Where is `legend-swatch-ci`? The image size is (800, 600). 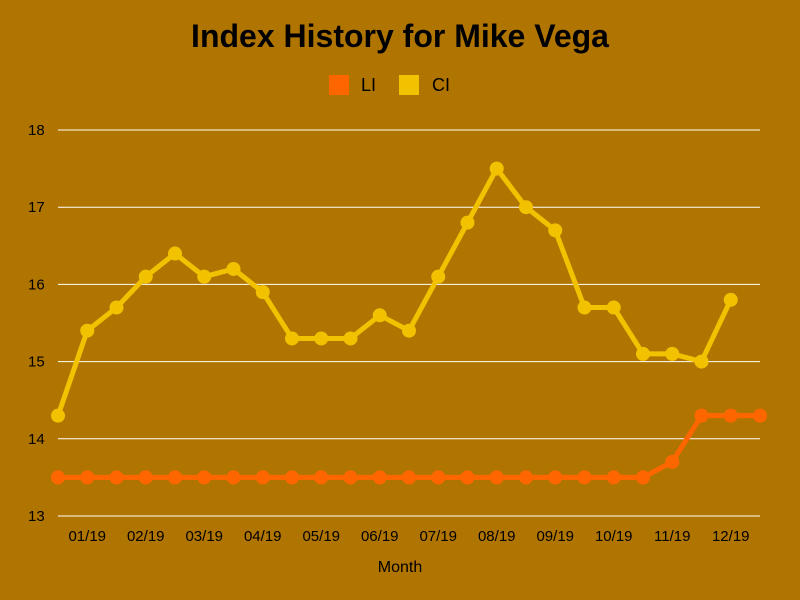
legend-swatch-ci is located at coordinates (409, 85).